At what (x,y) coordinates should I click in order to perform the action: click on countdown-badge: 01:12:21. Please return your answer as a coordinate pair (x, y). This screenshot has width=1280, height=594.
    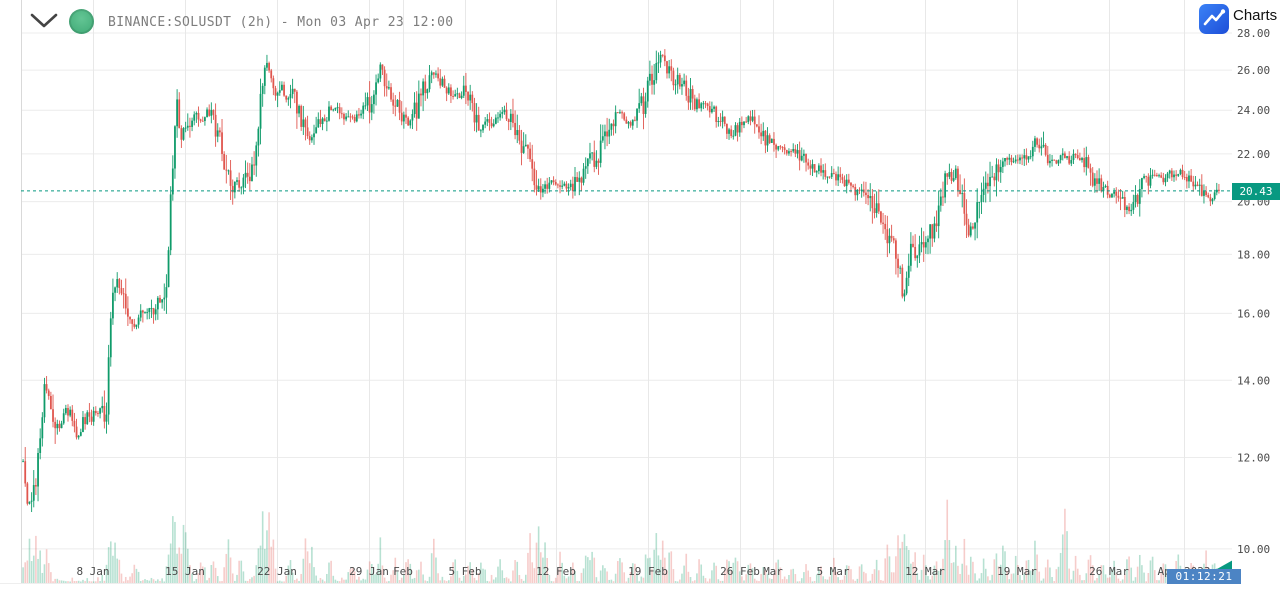
    Looking at the image, I should click on (1204, 576).